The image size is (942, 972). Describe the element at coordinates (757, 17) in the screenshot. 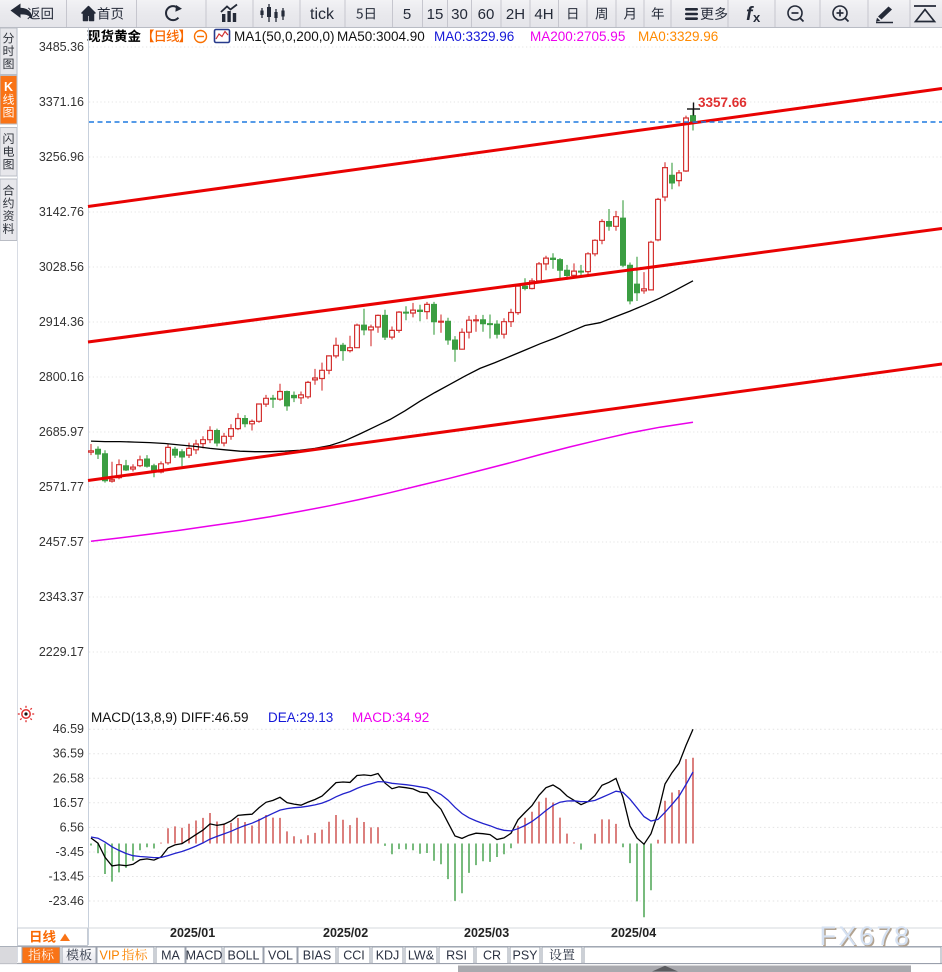

I see `svg-text: x` at that location.